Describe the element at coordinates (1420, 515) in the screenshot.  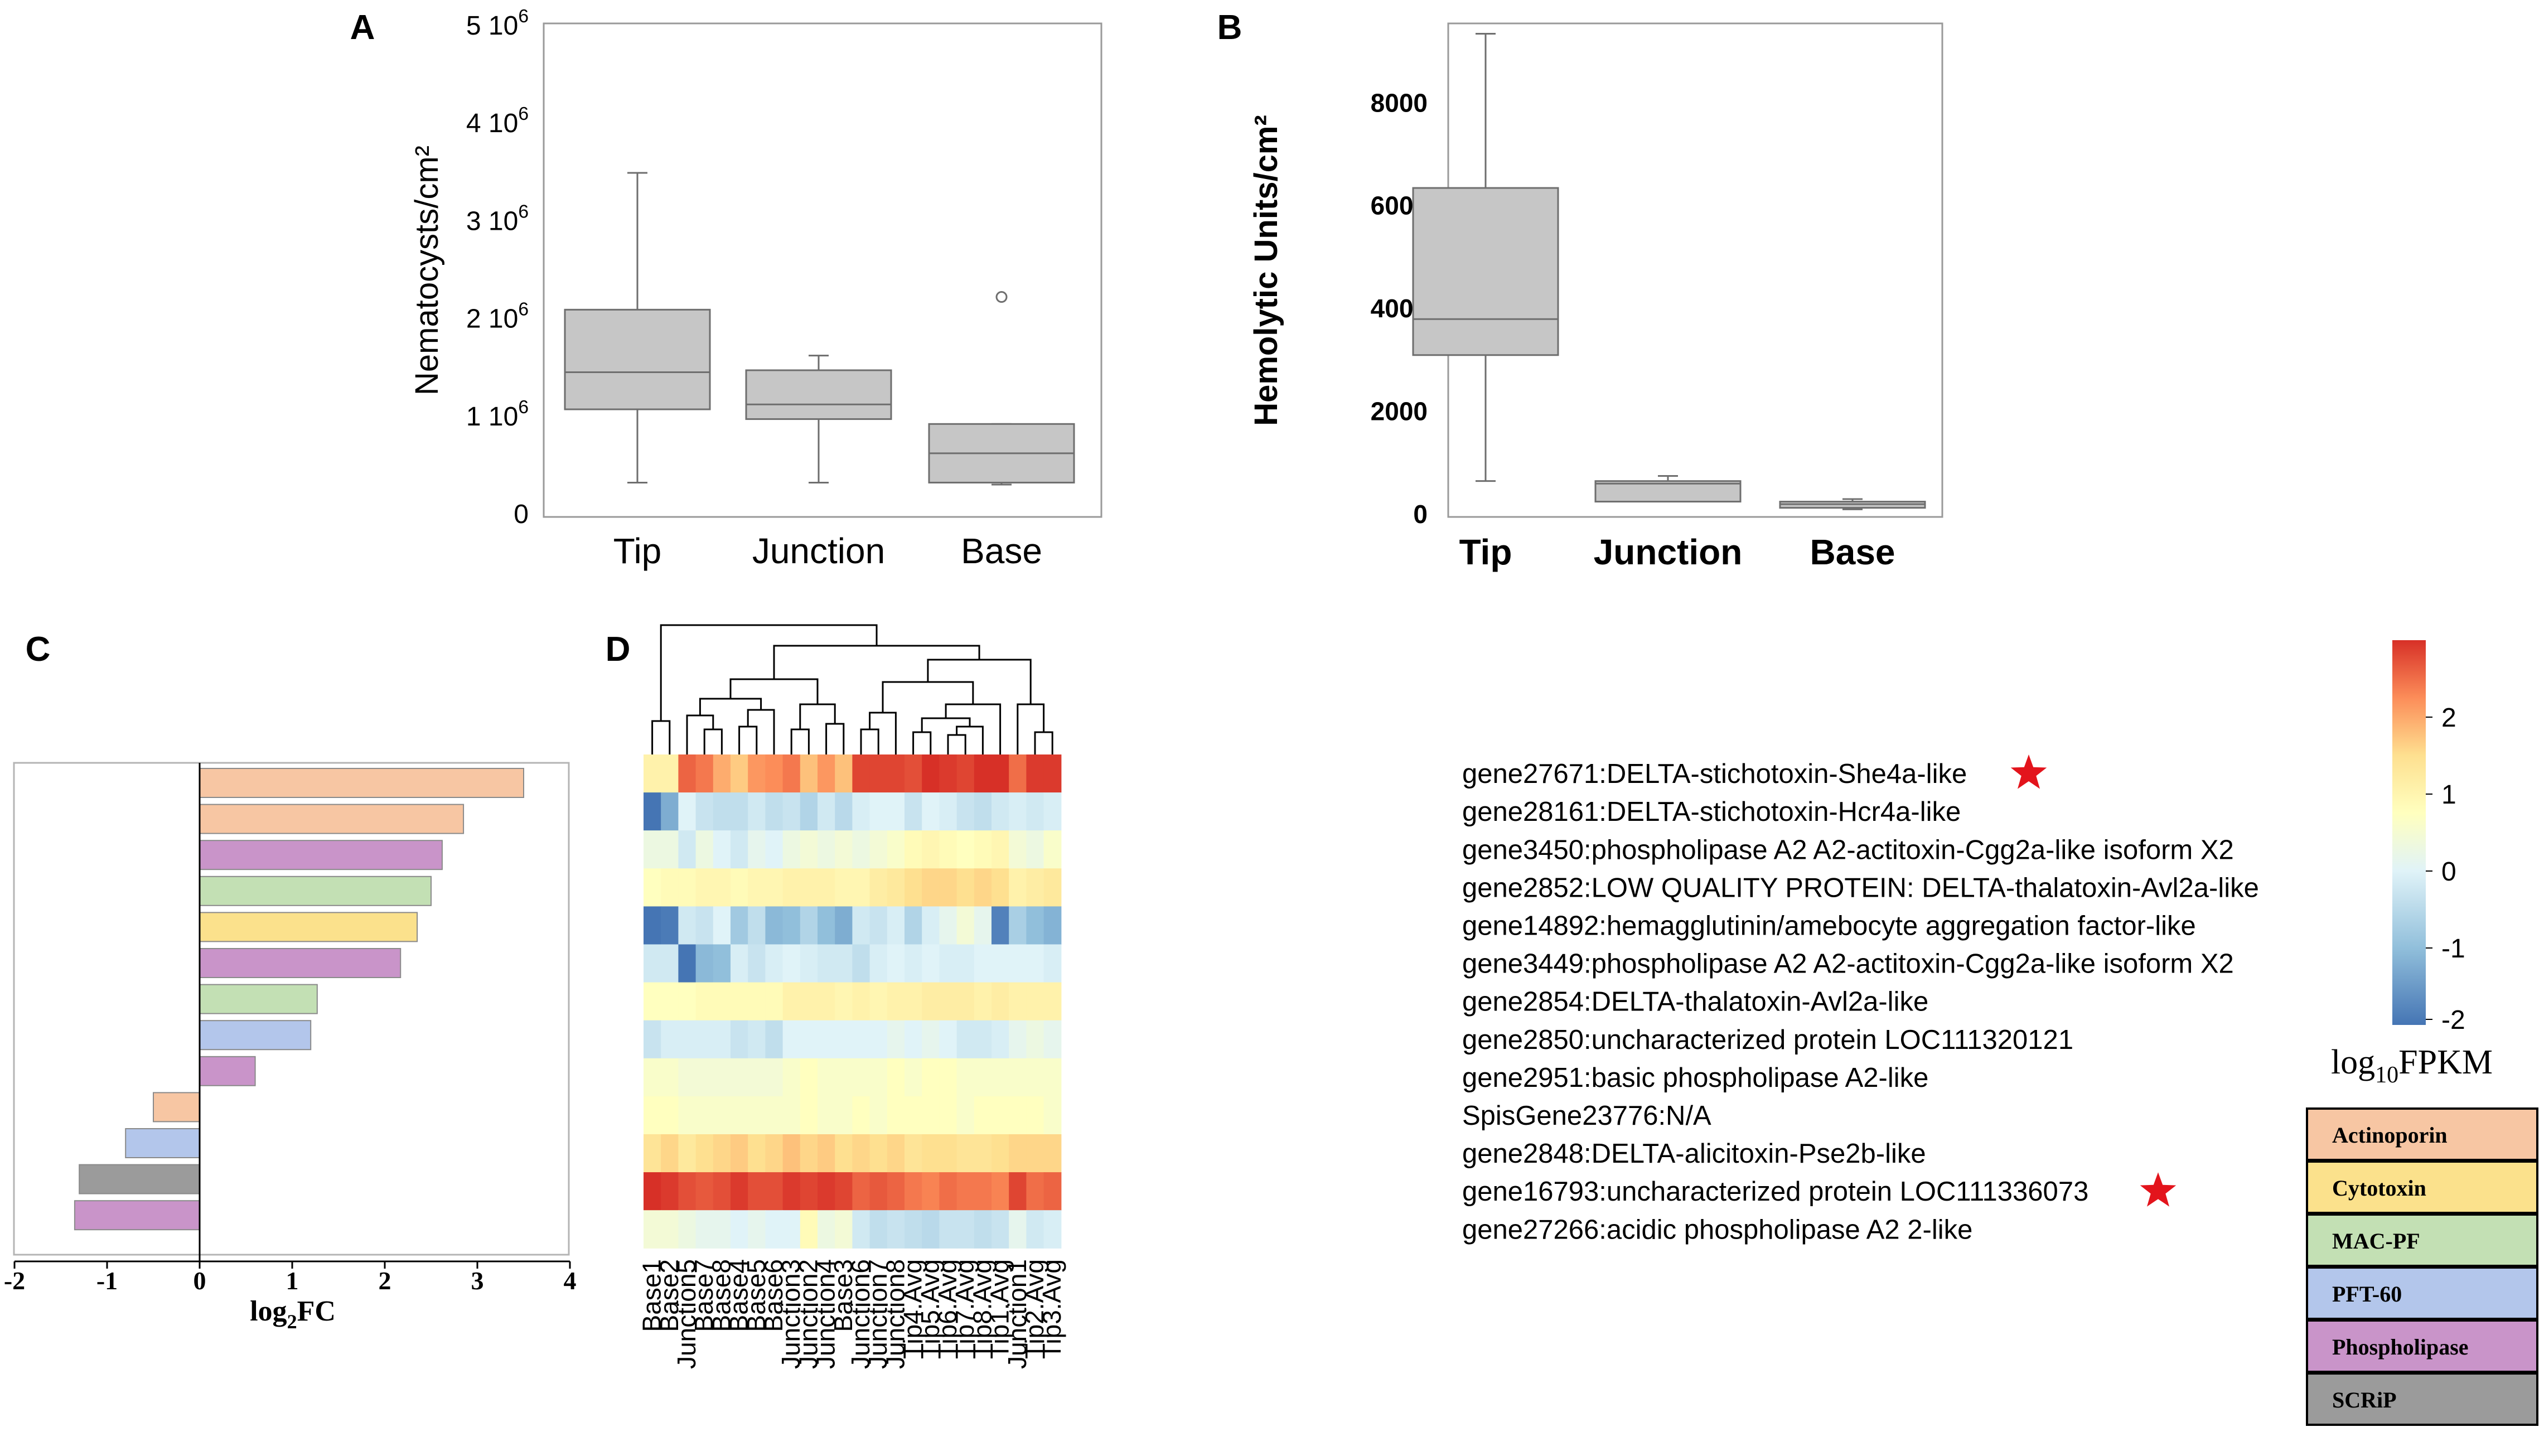
I see `y-tick-mantissa: 0` at that location.